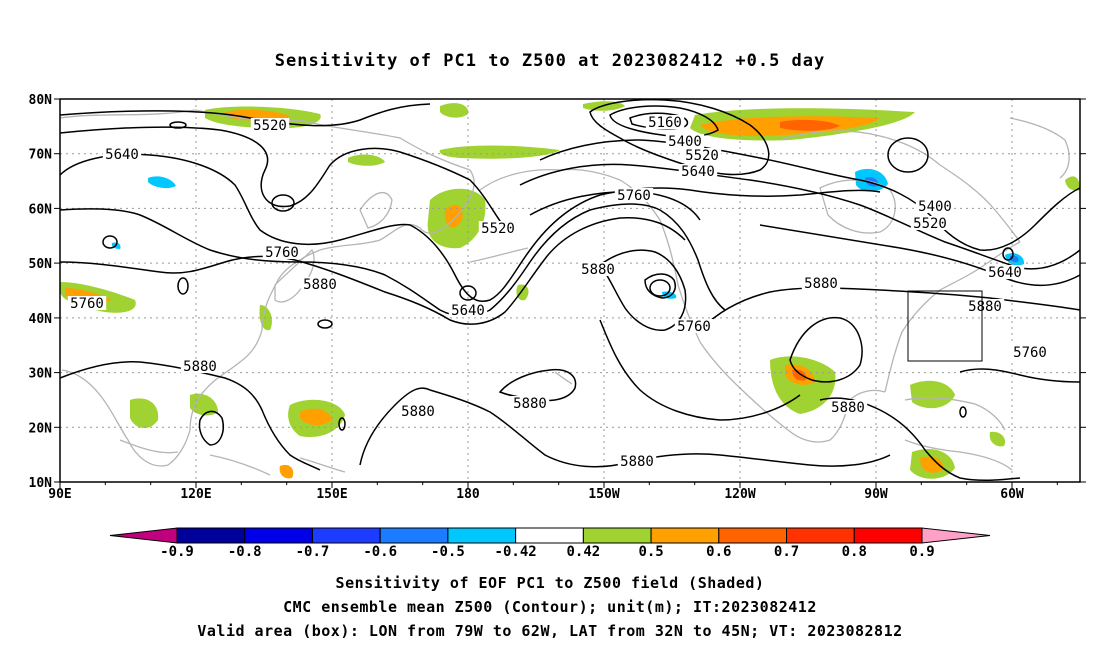 This screenshot has height=650, width=1100. Describe the element at coordinates (245, 552) in the screenshot. I see `colorbar-label: -0.8` at that location.